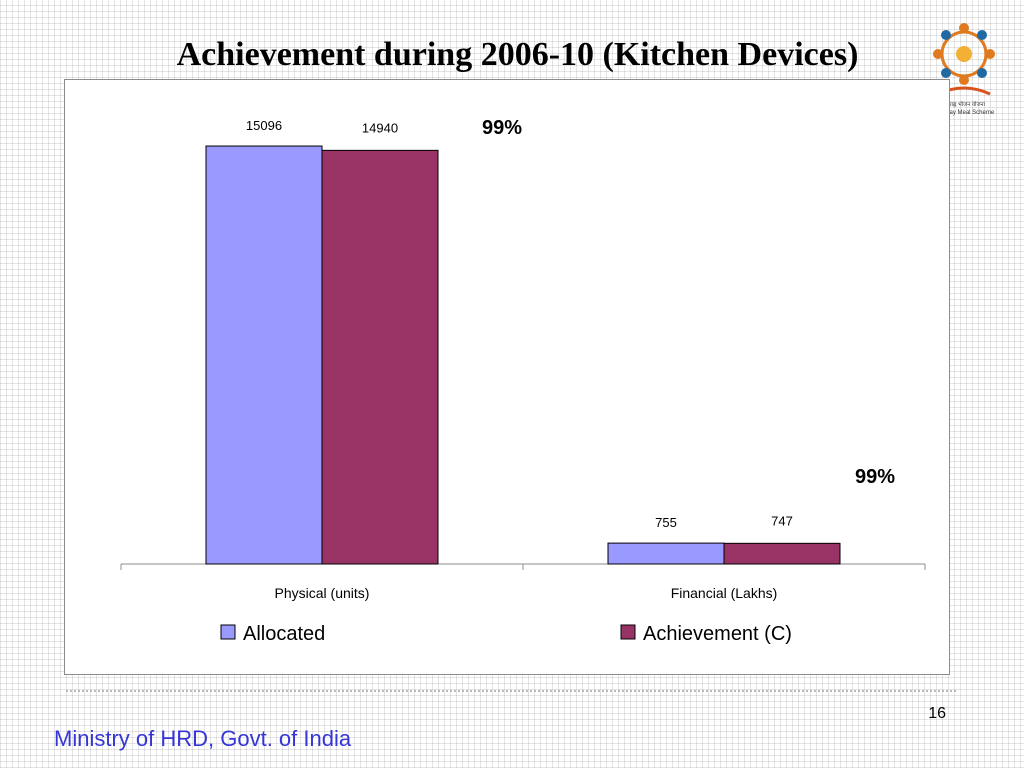 The height and width of the screenshot is (768, 1024). What do you see at coordinates (964, 54) in the screenshot?
I see `people-ring-icon` at bounding box center [964, 54].